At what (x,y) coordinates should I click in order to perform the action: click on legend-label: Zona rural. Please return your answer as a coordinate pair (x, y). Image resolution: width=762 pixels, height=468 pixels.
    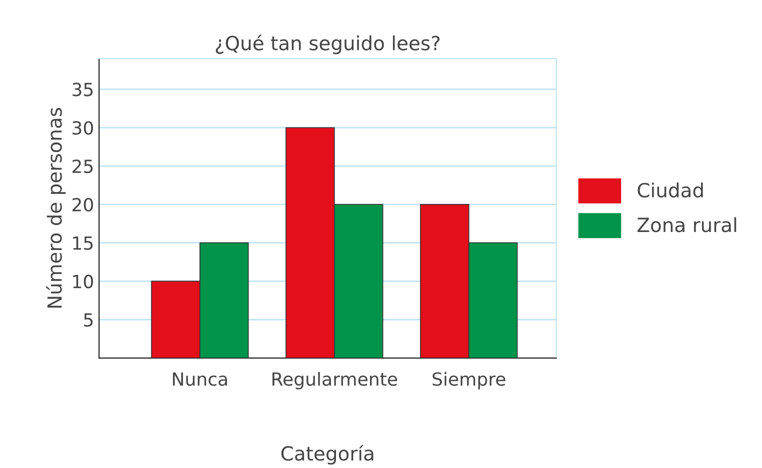
    Looking at the image, I should click on (687, 224).